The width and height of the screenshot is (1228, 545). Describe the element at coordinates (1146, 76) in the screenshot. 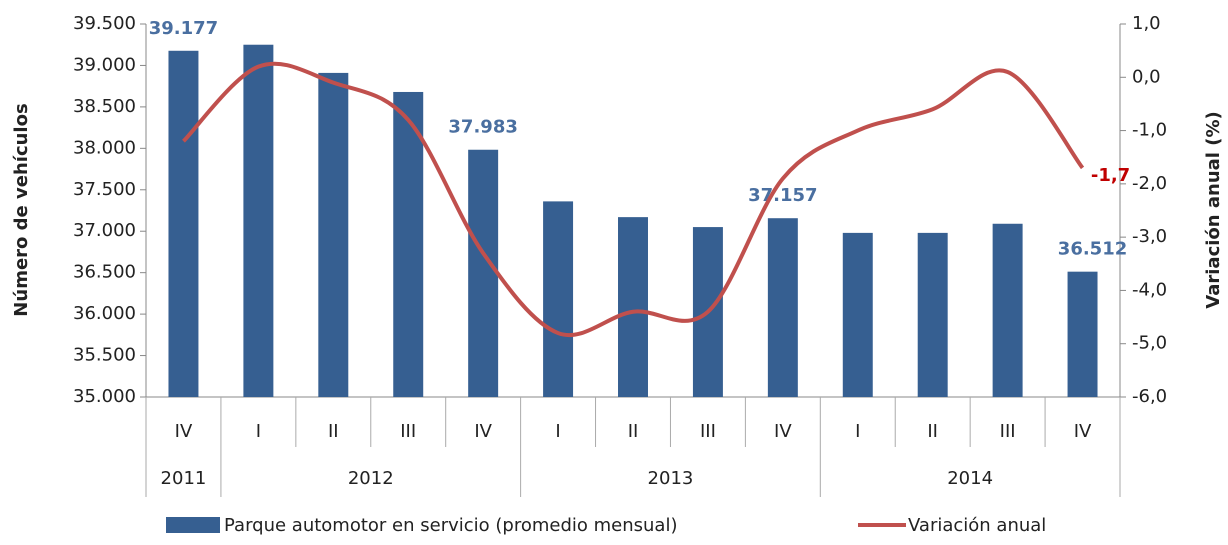

I see `y2-tick-label: 0,0` at that location.